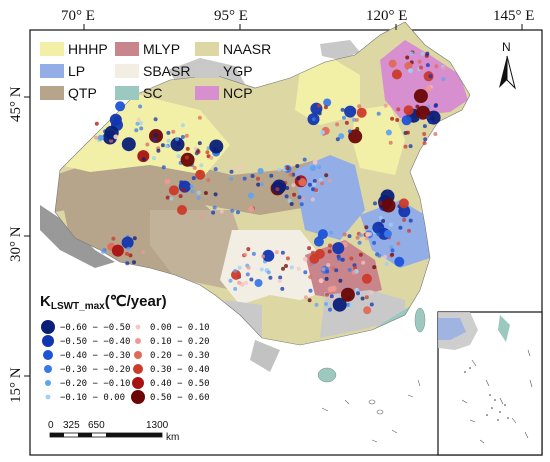 This screenshot has width=550, height=462. What do you see at coordinates (92, 398) in the screenshot?
I see `k-legend-label: −0.10 − 0.00` at bounding box center [92, 398].